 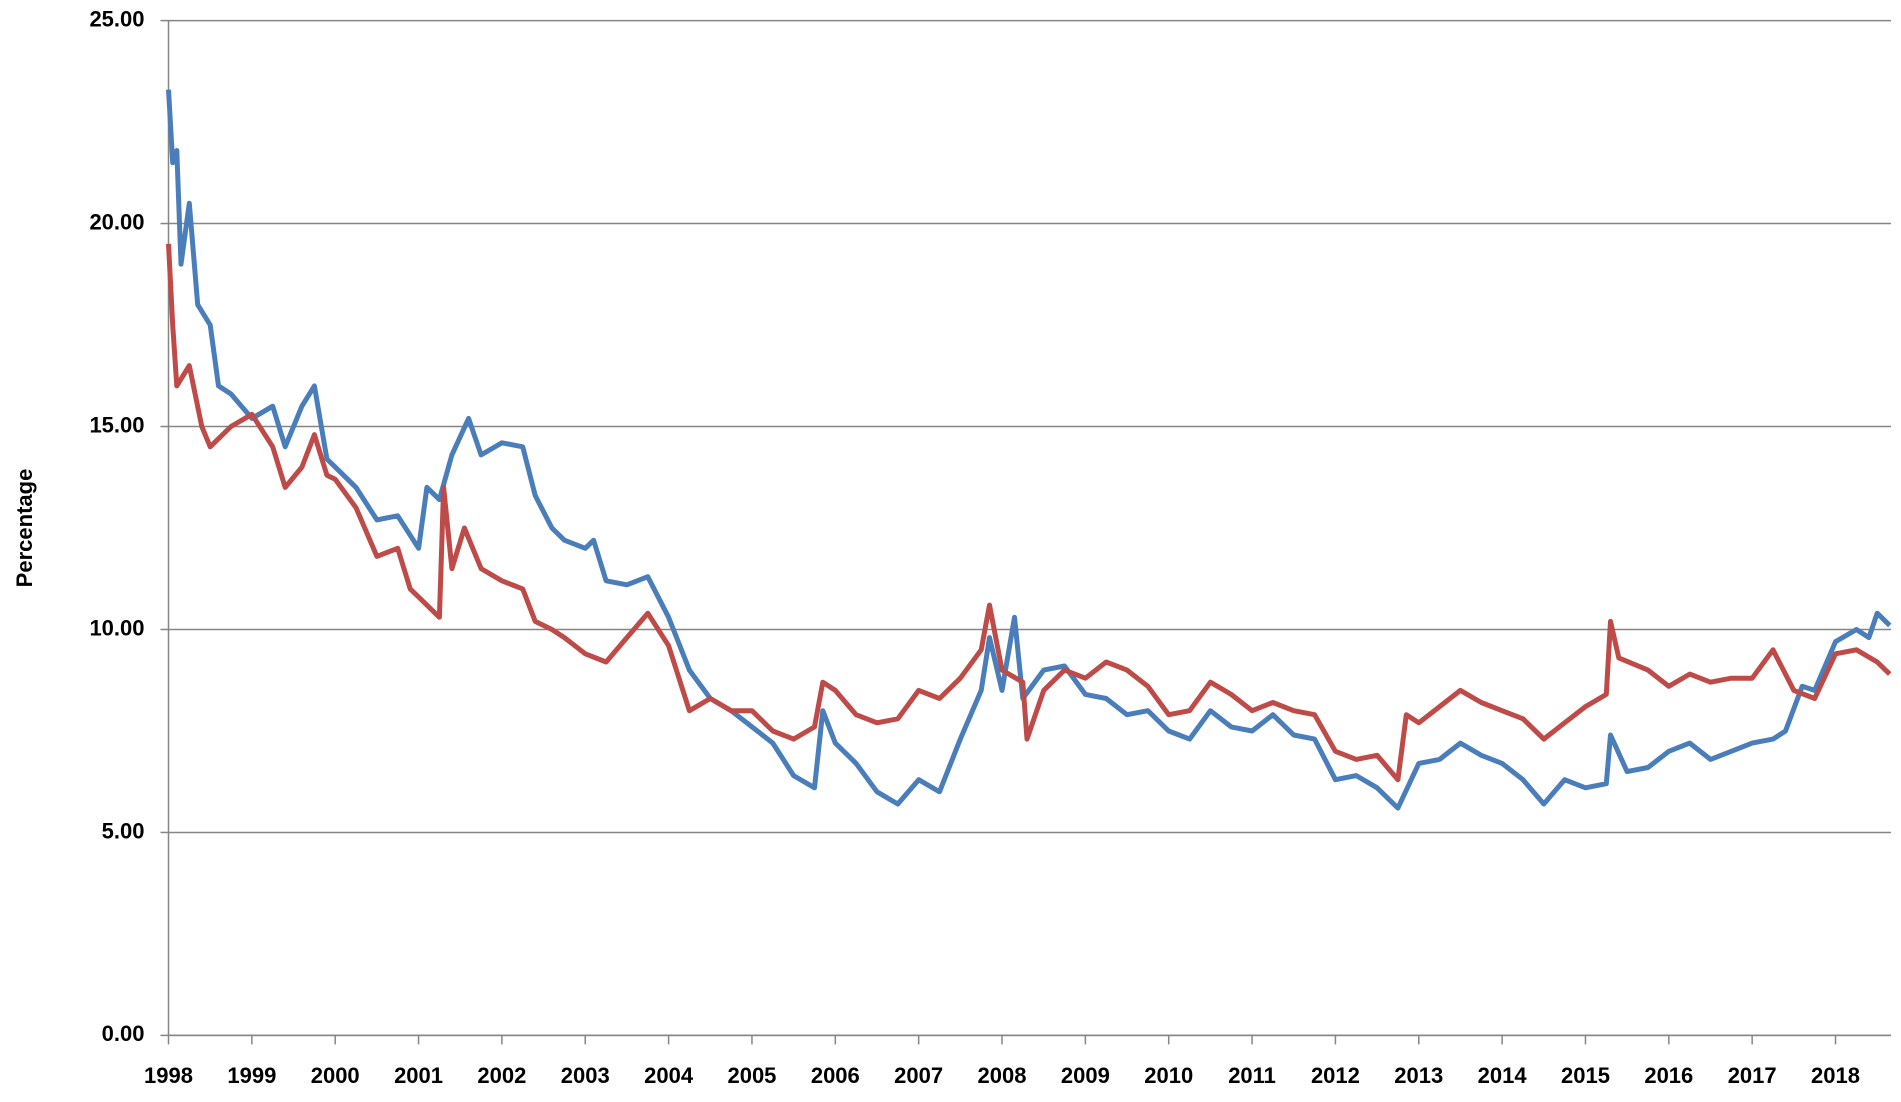 I want to click on x-tick-label: 2013, so click(x=1418, y=1075).